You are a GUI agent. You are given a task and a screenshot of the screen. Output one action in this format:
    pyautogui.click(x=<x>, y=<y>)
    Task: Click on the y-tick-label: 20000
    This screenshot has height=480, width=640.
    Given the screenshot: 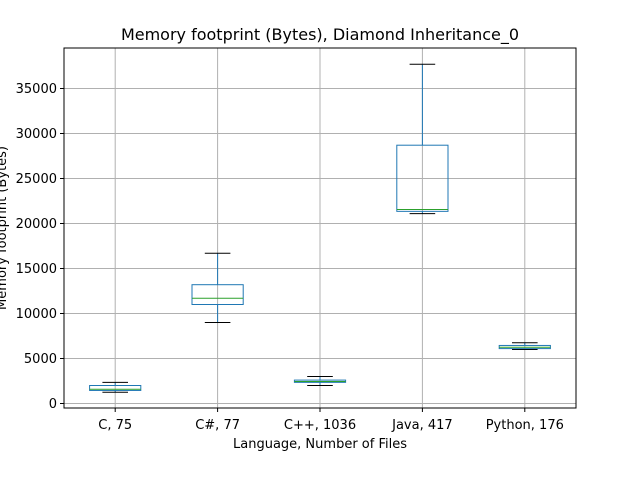 What is the action you would take?
    pyautogui.click(x=36, y=224)
    